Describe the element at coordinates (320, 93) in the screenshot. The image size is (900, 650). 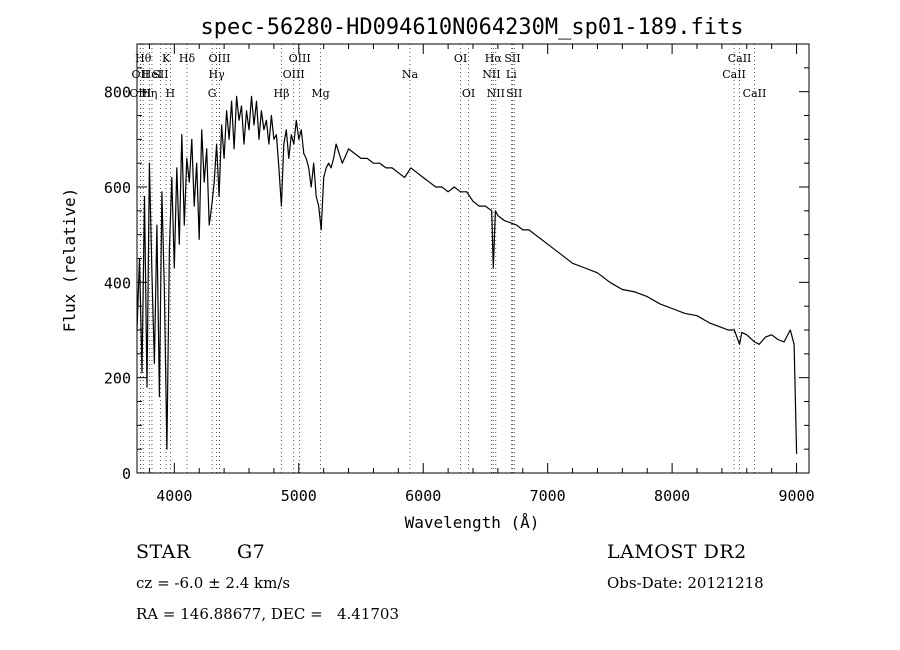
I see `line-marker-label: Mg` at that location.